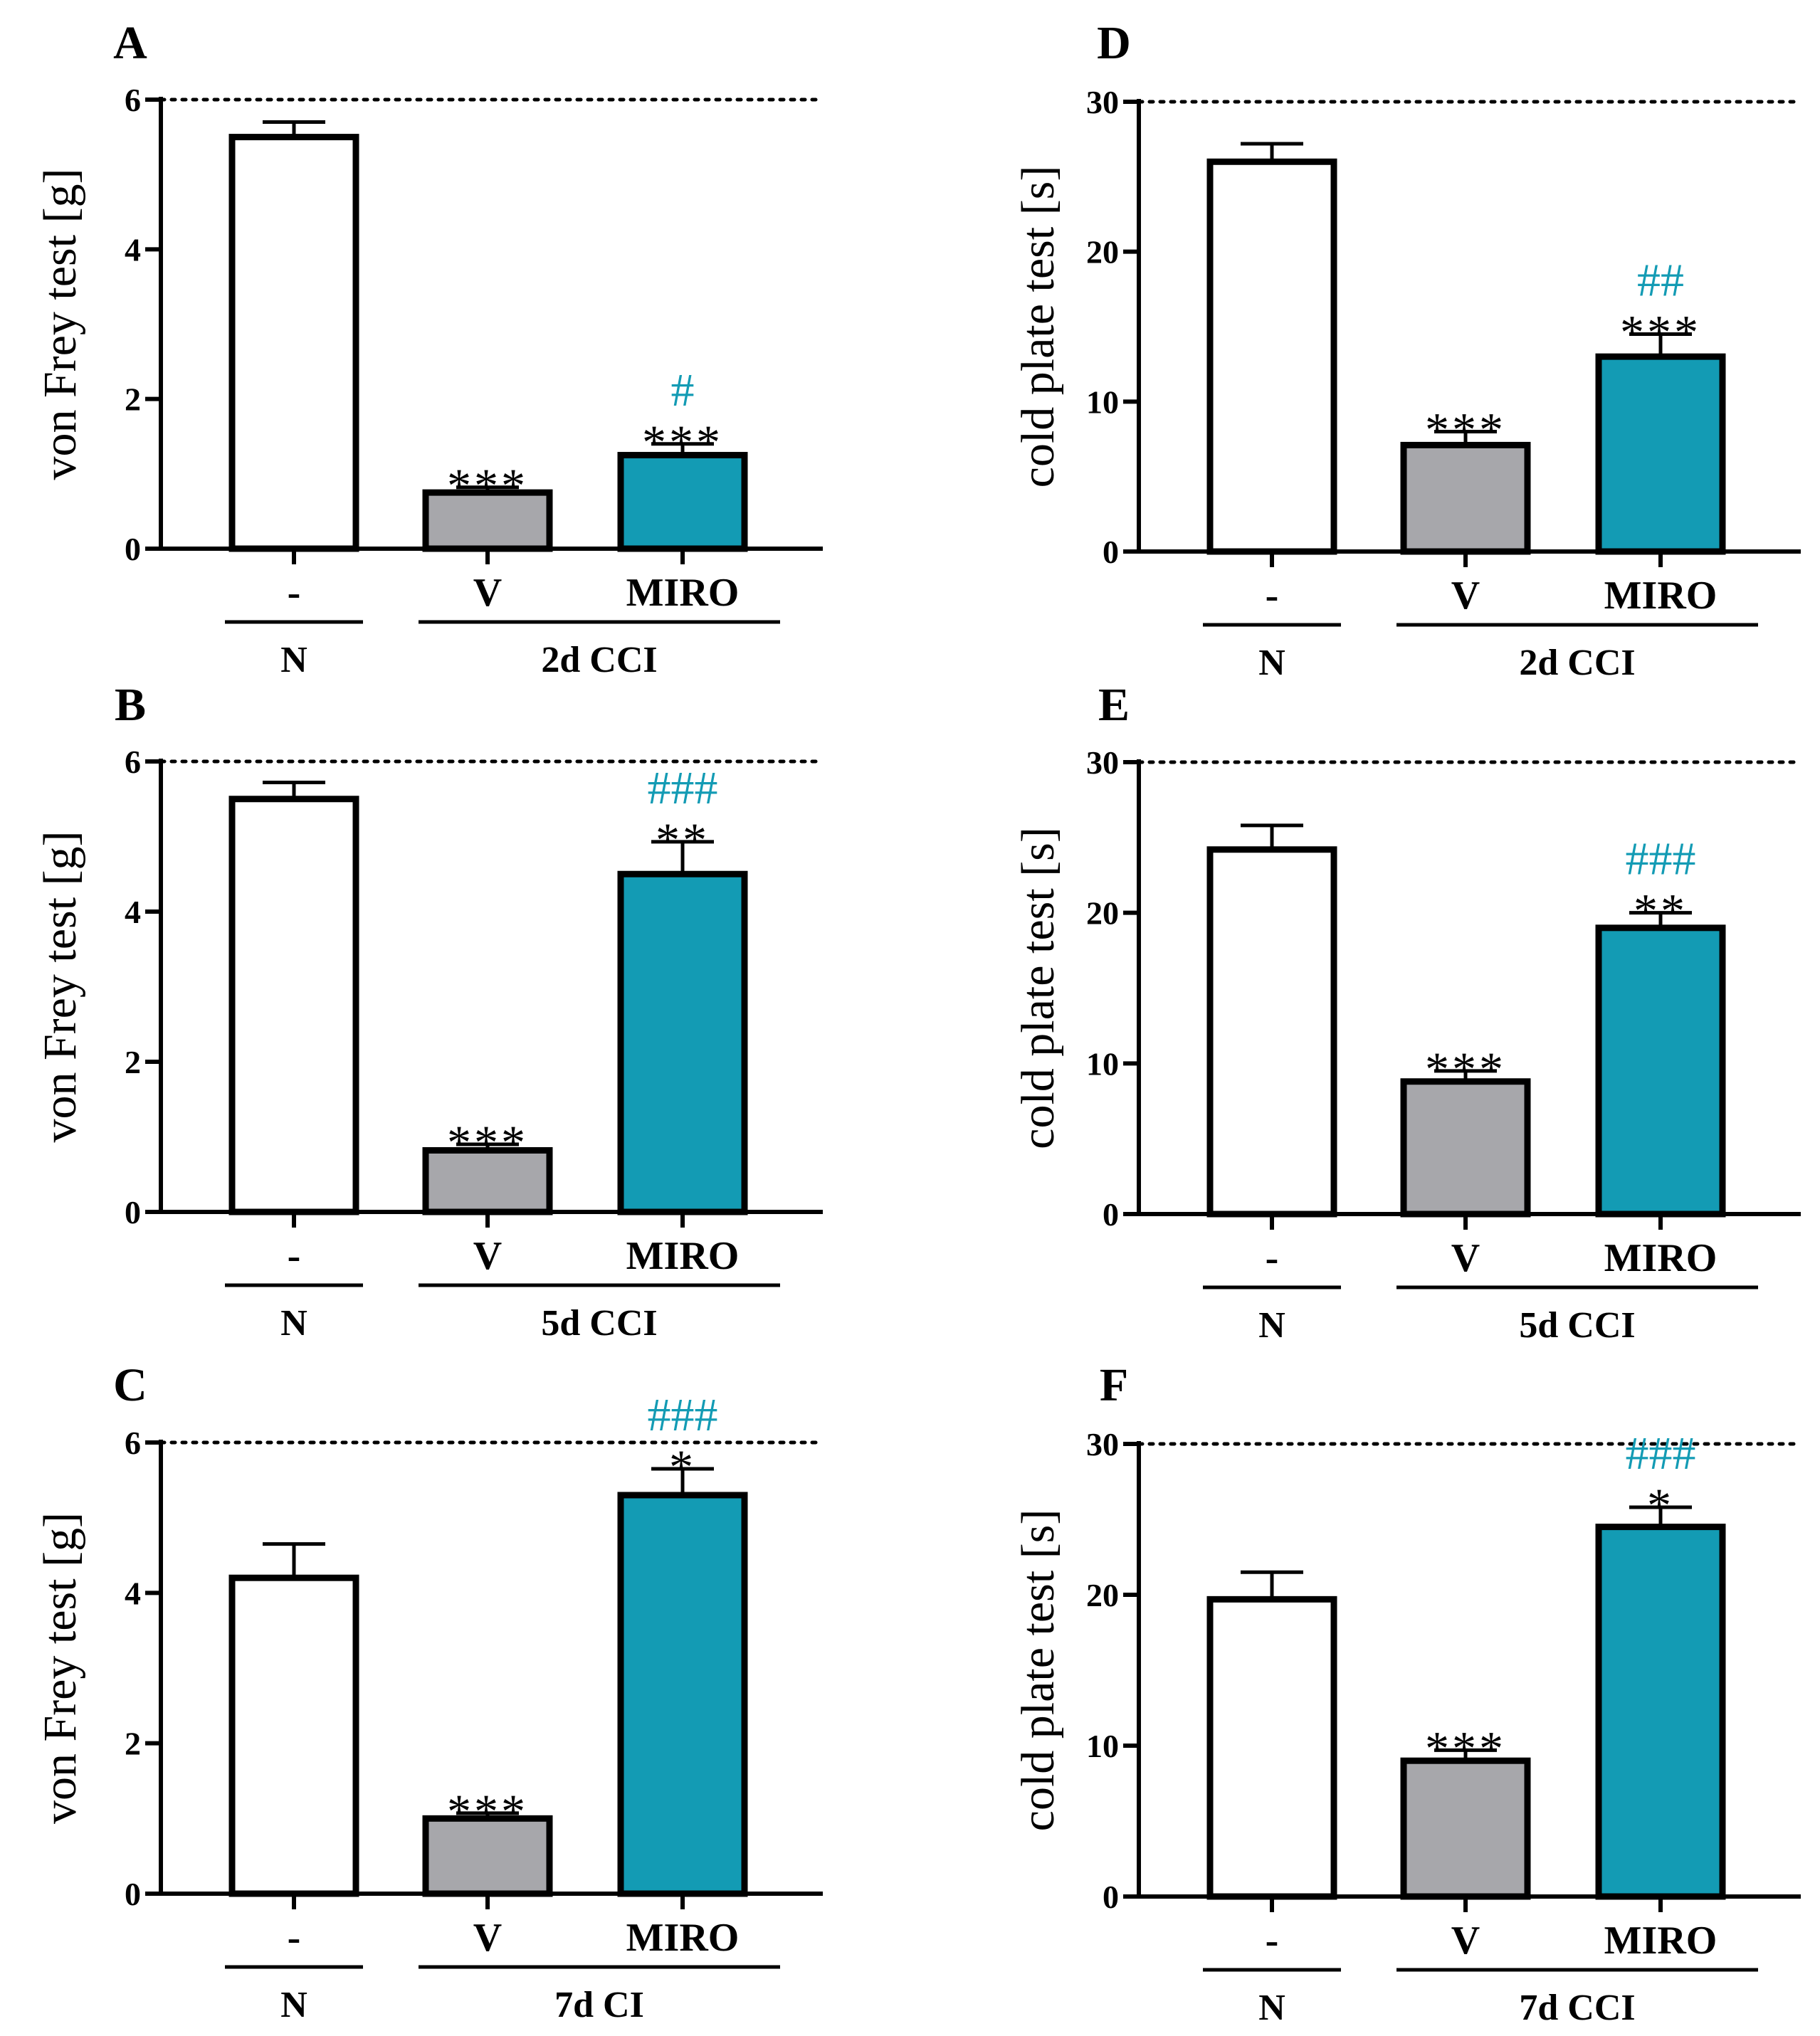 The width and height of the screenshot is (1820, 2036). What do you see at coordinates (130, 705) in the screenshot?
I see `panel-letter: B` at bounding box center [130, 705].